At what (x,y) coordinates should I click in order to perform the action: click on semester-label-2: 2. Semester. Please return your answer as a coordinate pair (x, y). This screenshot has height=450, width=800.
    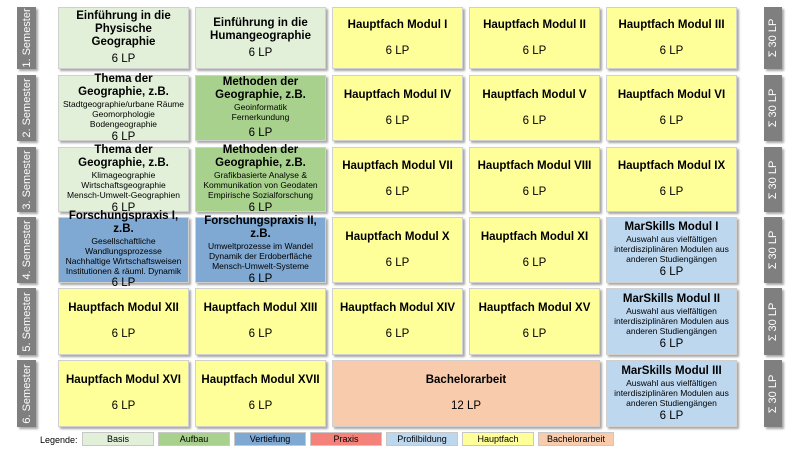
    Looking at the image, I should click on (26, 108).